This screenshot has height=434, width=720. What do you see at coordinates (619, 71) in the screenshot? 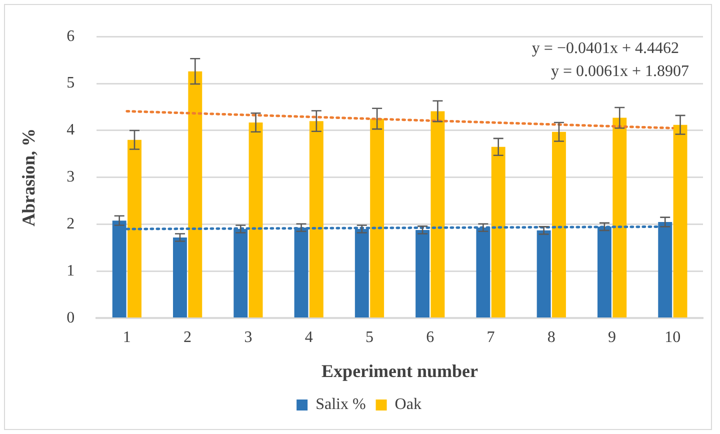
I see `annotation: y = 0.0061x + 1.8907` at bounding box center [619, 71].